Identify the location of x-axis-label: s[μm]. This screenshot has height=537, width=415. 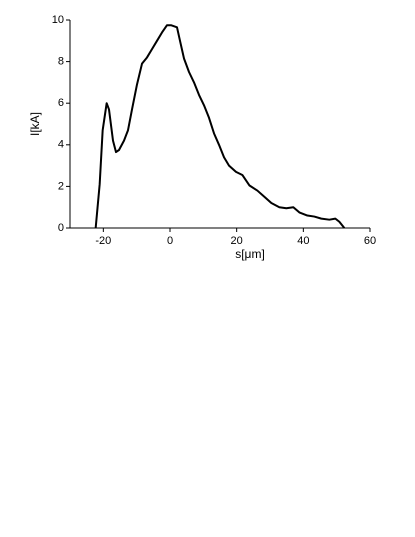
(250, 254).